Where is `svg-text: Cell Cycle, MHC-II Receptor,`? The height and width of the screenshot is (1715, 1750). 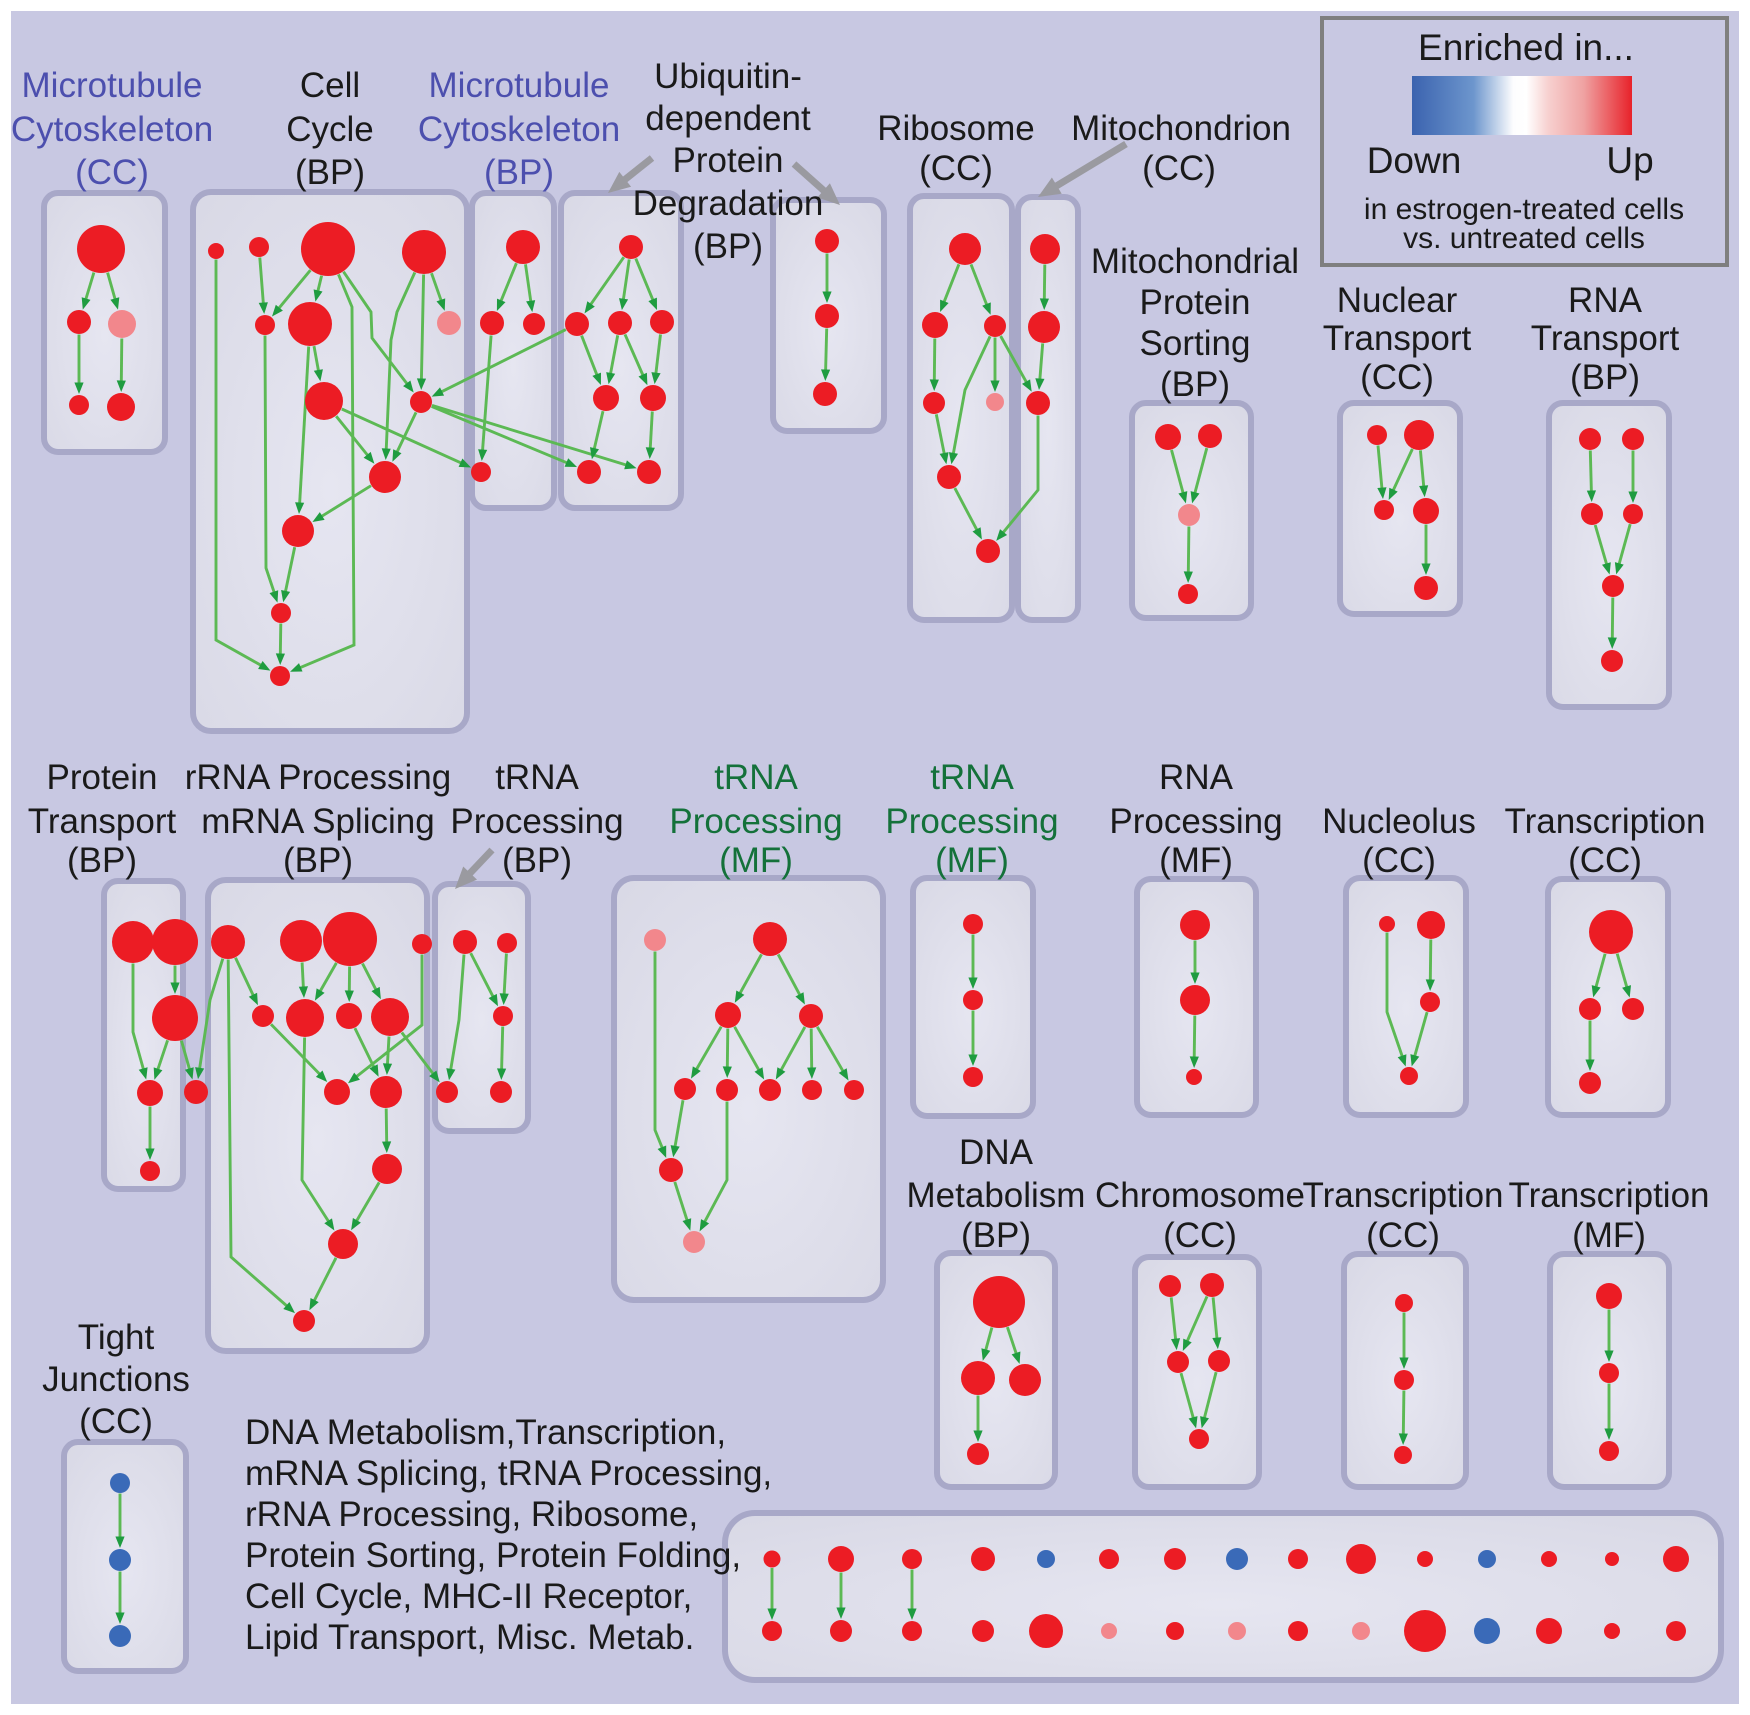
svg-text: Cell Cycle, MHC-II Receptor, is located at coordinates (468, 1596).